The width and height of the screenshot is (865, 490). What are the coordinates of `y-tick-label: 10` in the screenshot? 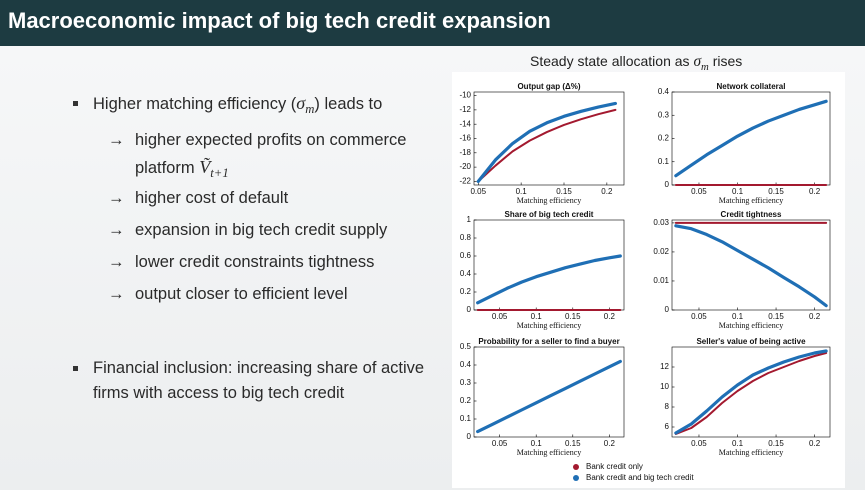 It's located at (664, 386).